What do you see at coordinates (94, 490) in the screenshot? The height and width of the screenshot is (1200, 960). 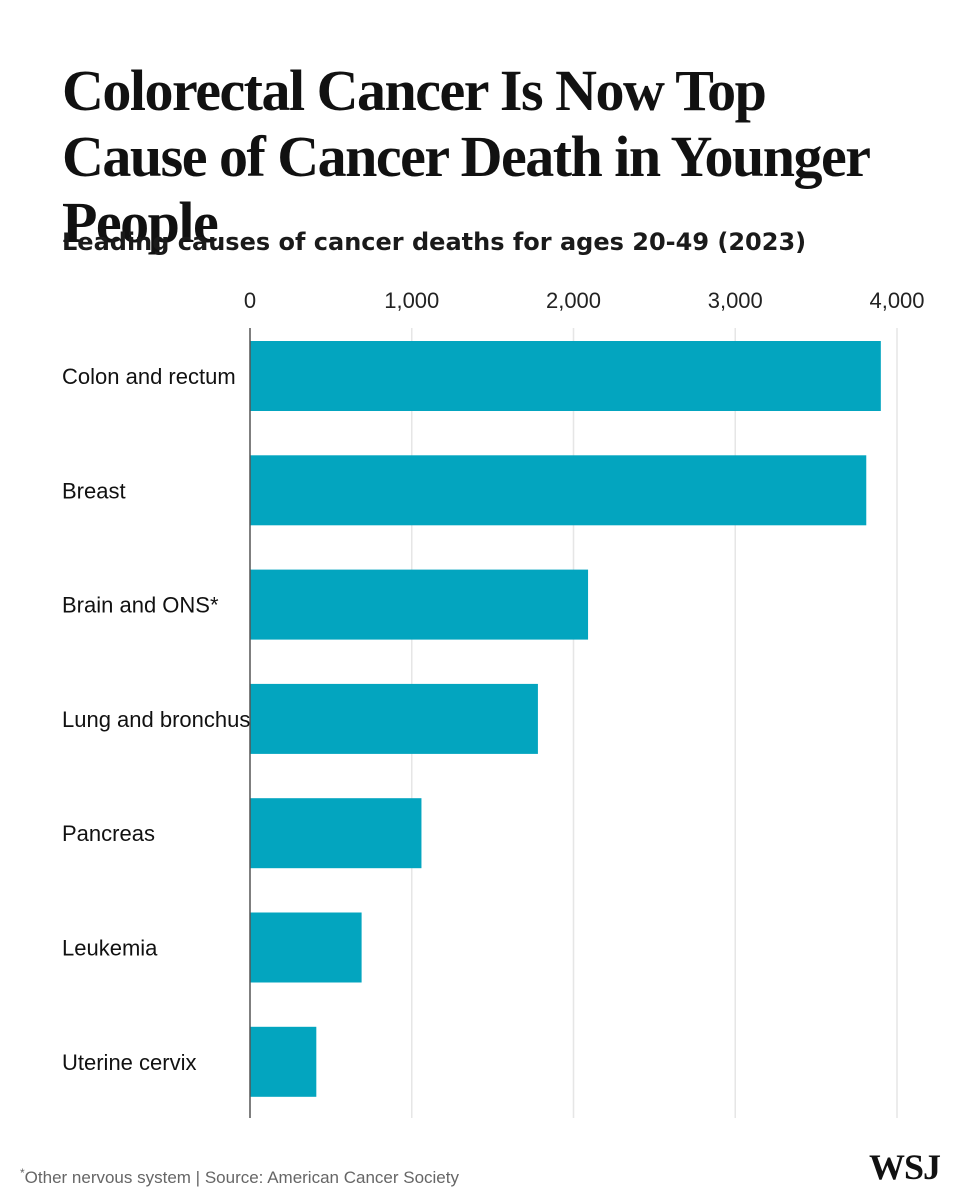 I see `category-label: Breast` at bounding box center [94, 490].